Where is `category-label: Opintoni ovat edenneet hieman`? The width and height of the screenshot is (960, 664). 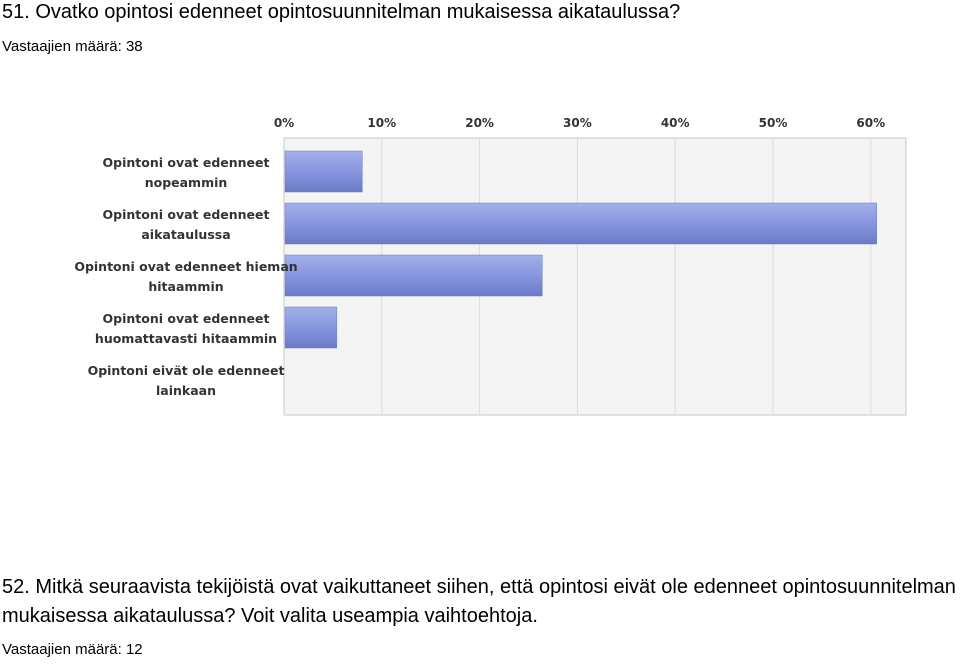 category-label: Opintoni ovat edenneet hieman is located at coordinates (185, 266).